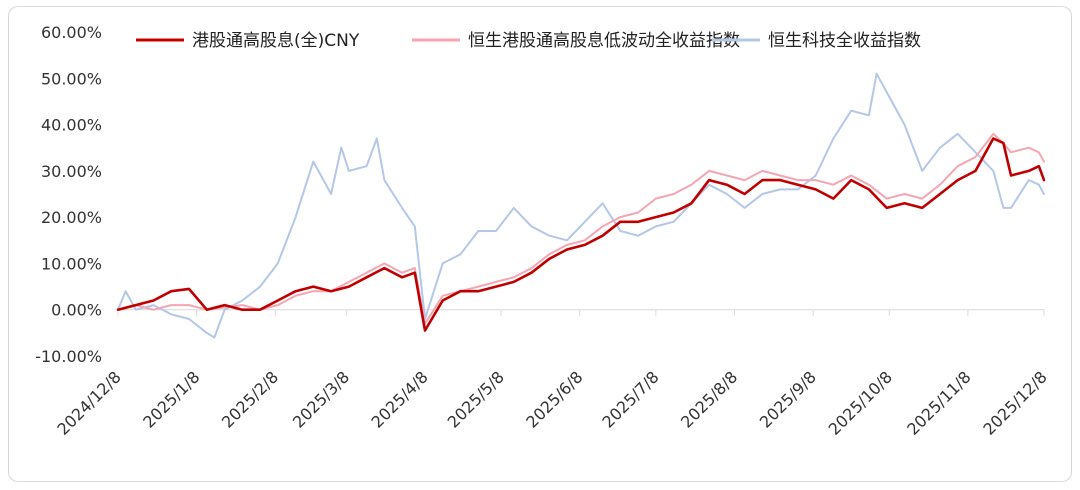  Describe the element at coordinates (788, 399) in the screenshot. I see `x-tick-label: 2025/9/8` at that location.